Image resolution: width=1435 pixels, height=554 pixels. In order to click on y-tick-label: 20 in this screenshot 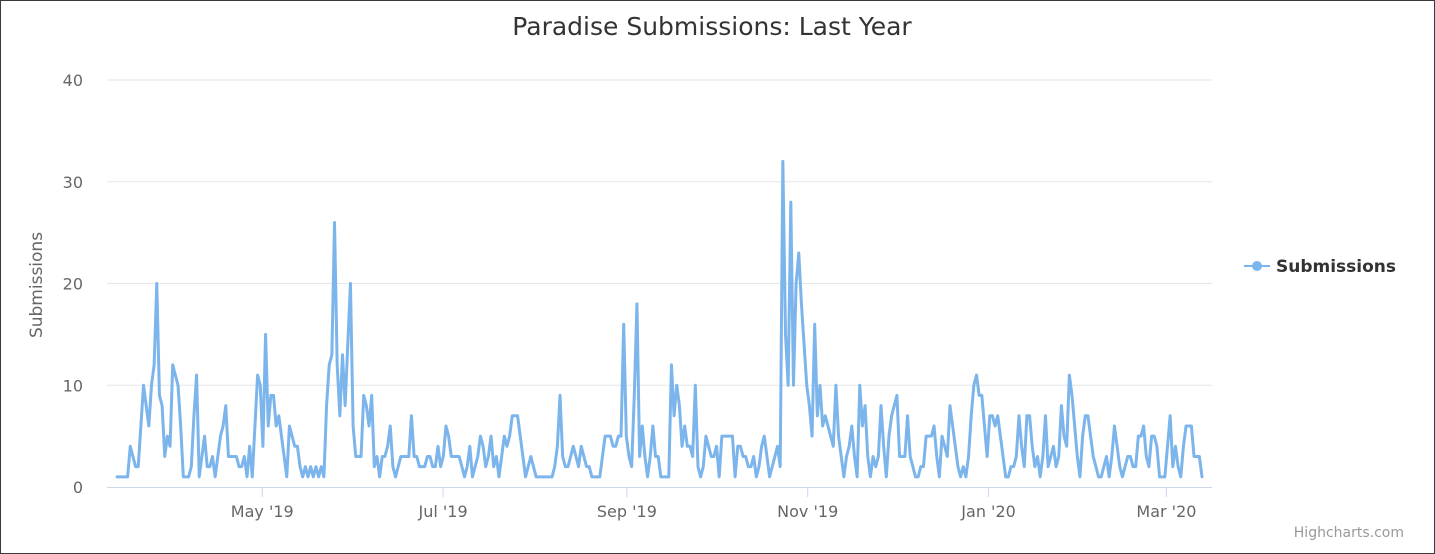, I will do `click(73, 284)`.